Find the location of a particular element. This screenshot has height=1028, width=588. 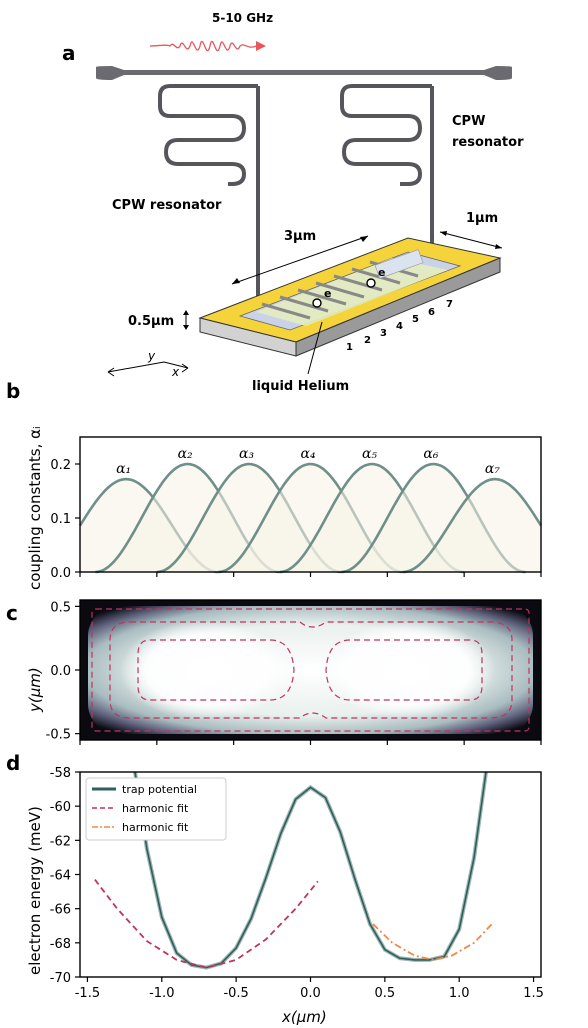

left-resonator-meander is located at coordinates (209, 202).